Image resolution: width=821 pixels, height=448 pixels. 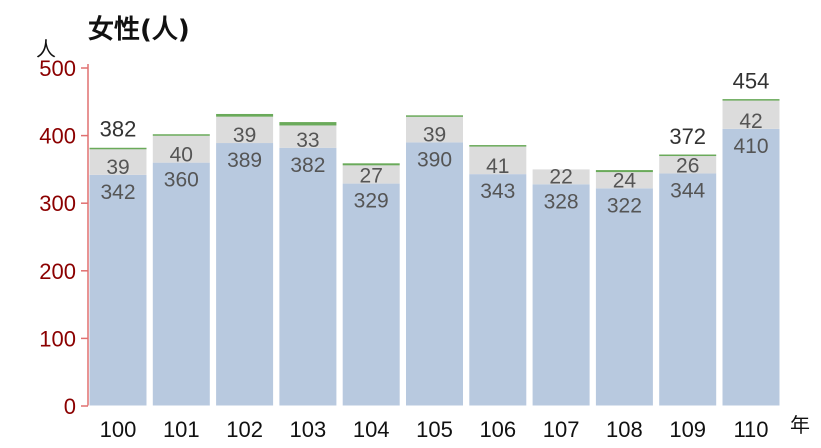 What do you see at coordinates (117, 192) in the screenshot?
I see `data-label: 342` at bounding box center [117, 192].